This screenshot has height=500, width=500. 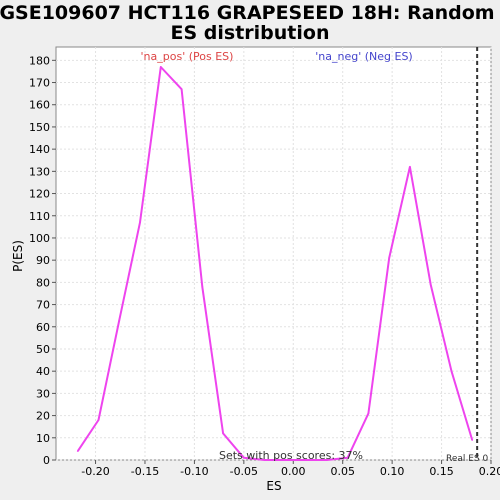 What do you see at coordinates (194, 471) in the screenshot?
I see `x-tick-label: -0.10` at bounding box center [194, 471].